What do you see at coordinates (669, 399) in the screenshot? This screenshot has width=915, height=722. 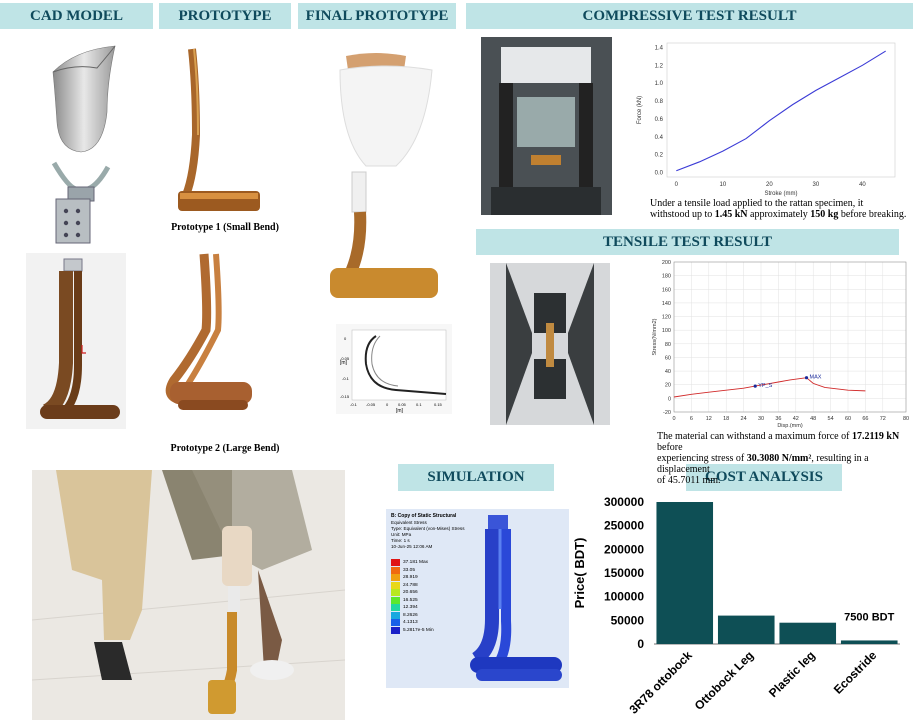 I see `tens-ytick: 0` at bounding box center [669, 399].